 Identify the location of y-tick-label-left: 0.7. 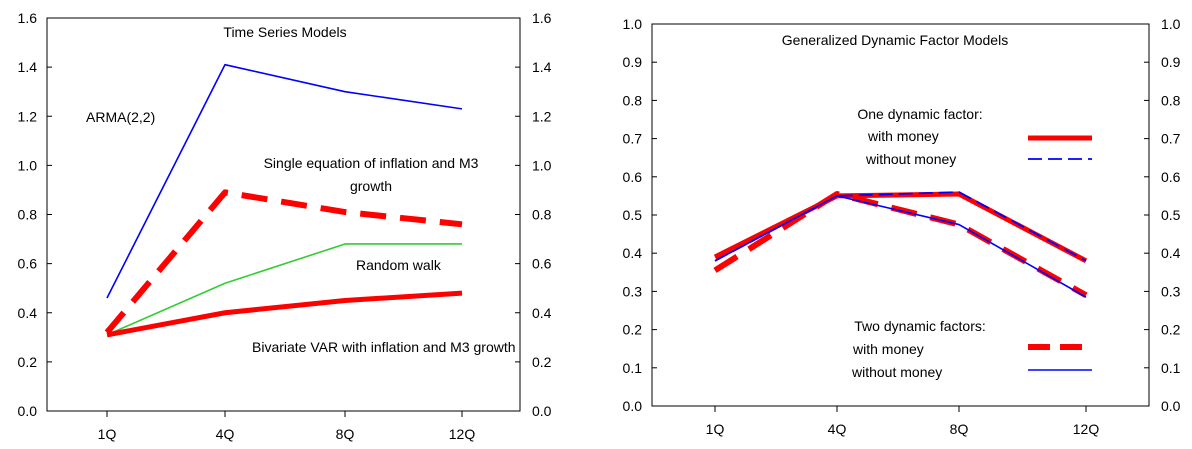
(633, 139).